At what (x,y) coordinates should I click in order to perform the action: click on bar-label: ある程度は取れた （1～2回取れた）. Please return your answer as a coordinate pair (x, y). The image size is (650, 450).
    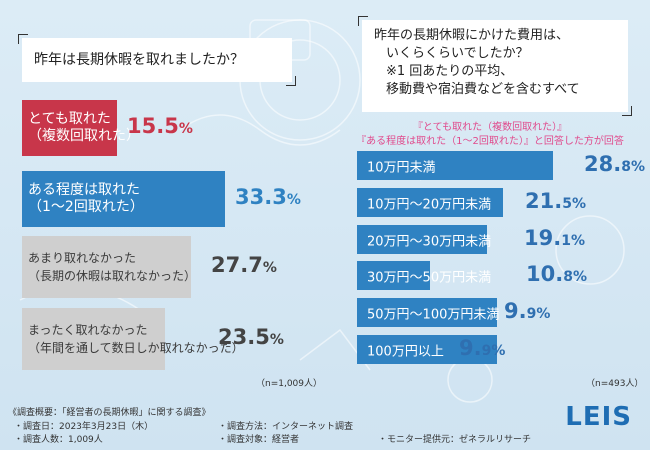
    Looking at the image, I should click on (86, 198).